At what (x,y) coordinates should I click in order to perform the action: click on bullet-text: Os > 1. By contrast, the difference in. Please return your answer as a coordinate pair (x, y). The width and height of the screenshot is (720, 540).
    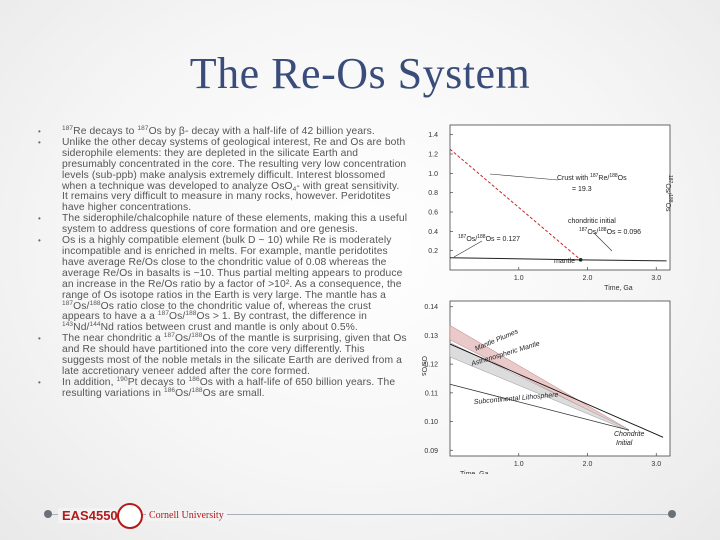
    Looking at the image, I should click on (281, 317).